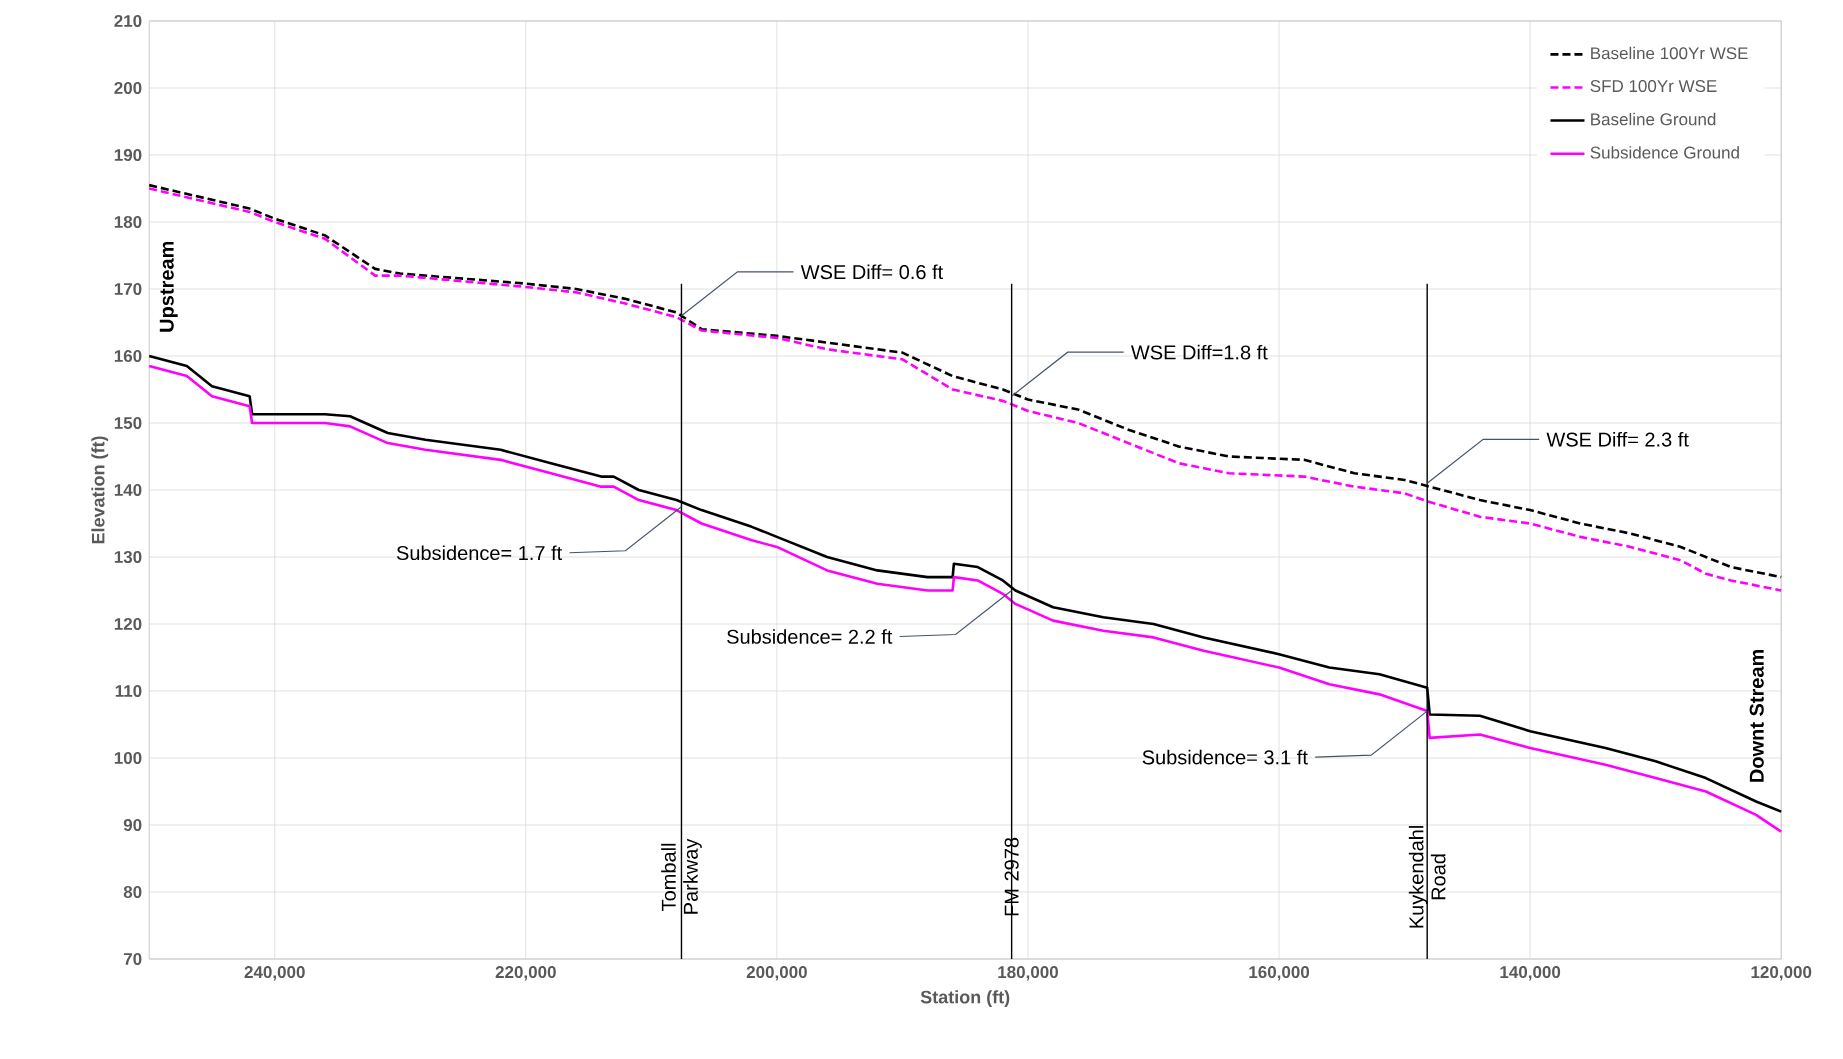  Describe the element at coordinates (1427, 877) in the screenshot. I see `ref-line-label: Kuykendahl Road` at that location.